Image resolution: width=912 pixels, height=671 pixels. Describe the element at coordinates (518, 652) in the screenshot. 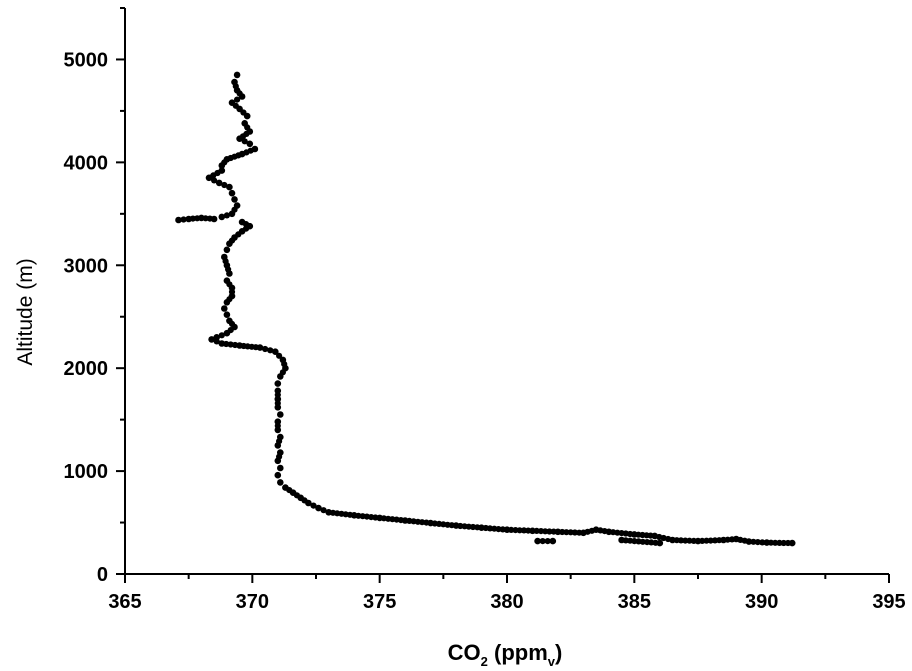

I see `x-axis-title-mid: (ppm` at that location.